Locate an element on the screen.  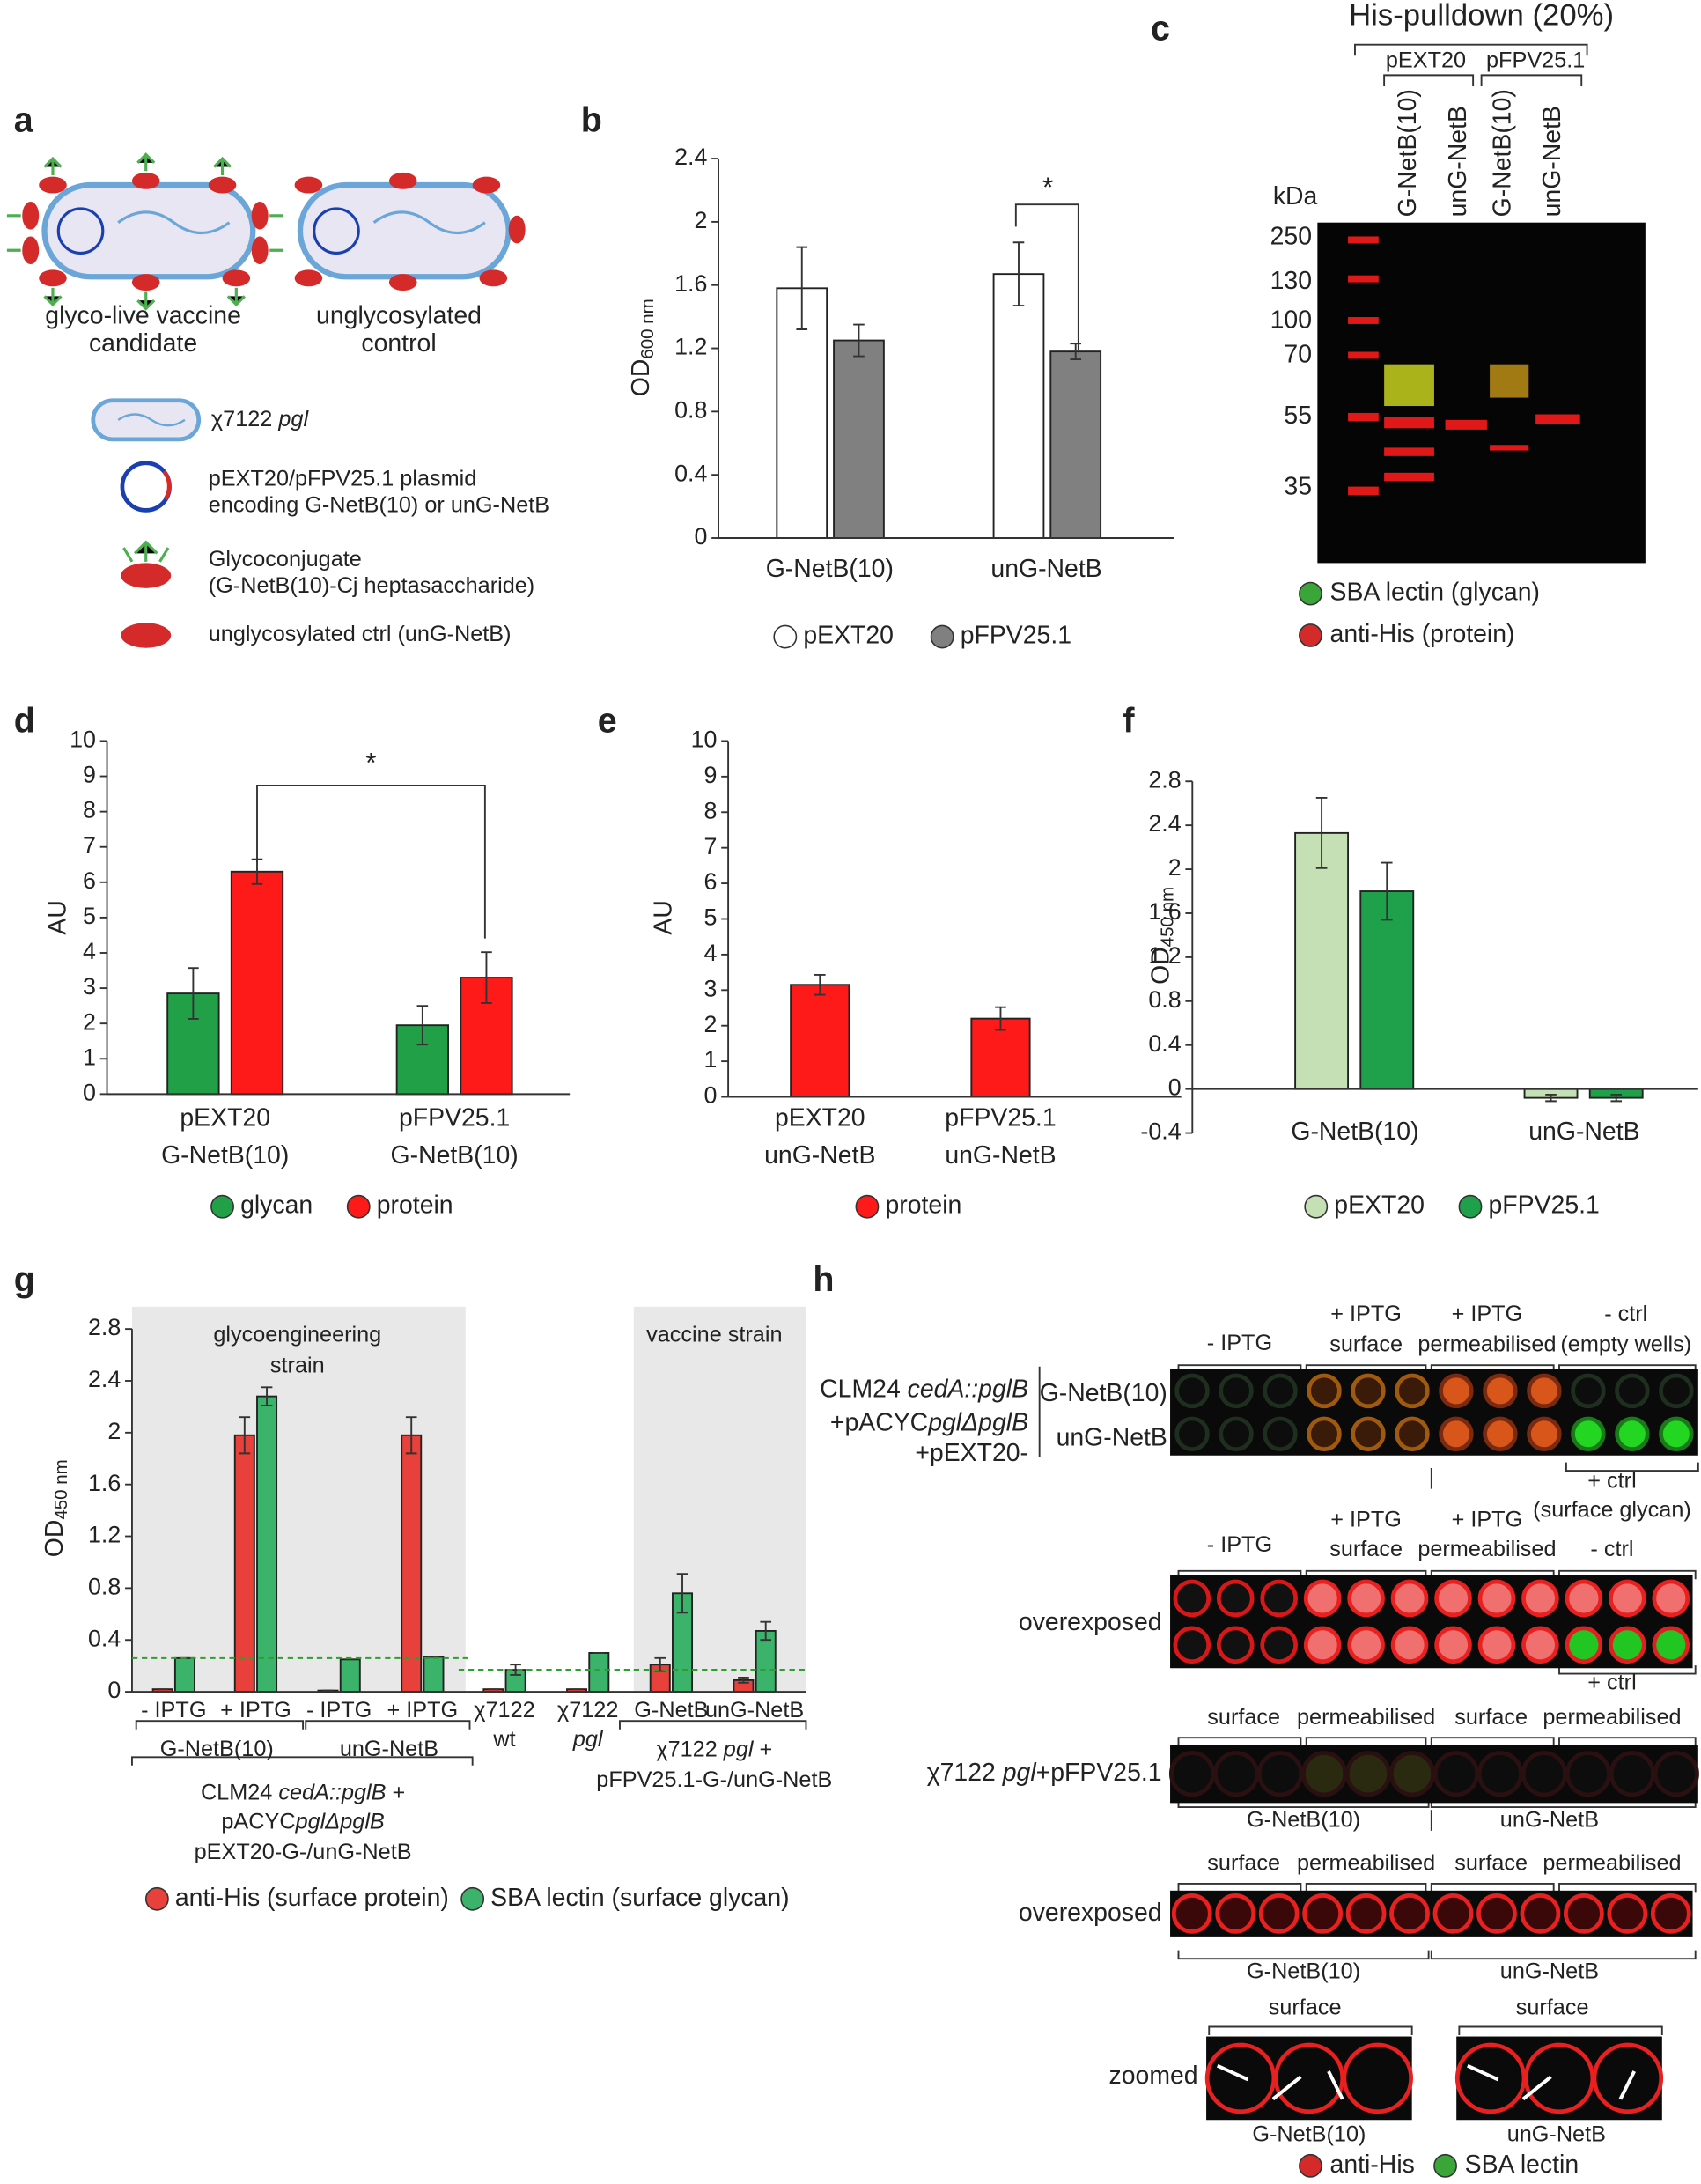
bracket-label: pFPV25.1-G-/unG-NetB is located at coordinates (714, 1779).